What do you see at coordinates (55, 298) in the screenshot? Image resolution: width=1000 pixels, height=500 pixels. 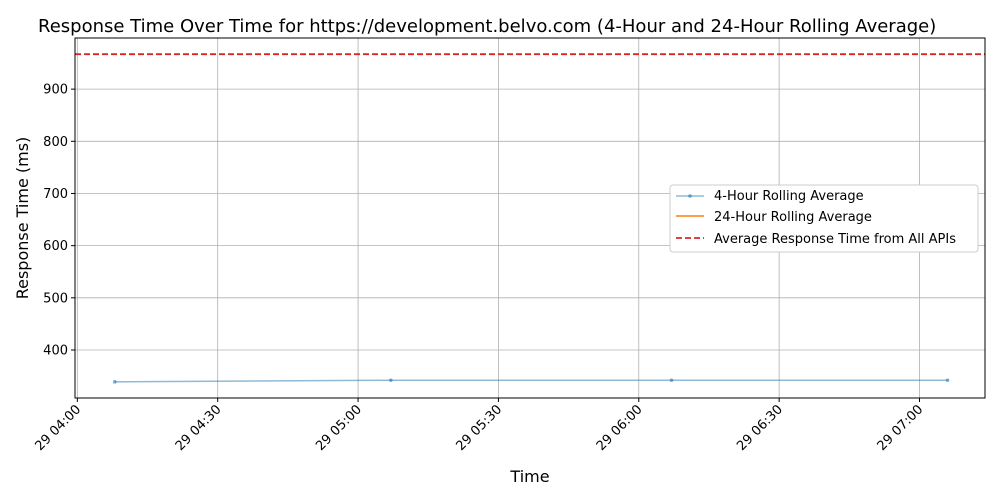 I see `y-tick-label: 500` at bounding box center [55, 298].